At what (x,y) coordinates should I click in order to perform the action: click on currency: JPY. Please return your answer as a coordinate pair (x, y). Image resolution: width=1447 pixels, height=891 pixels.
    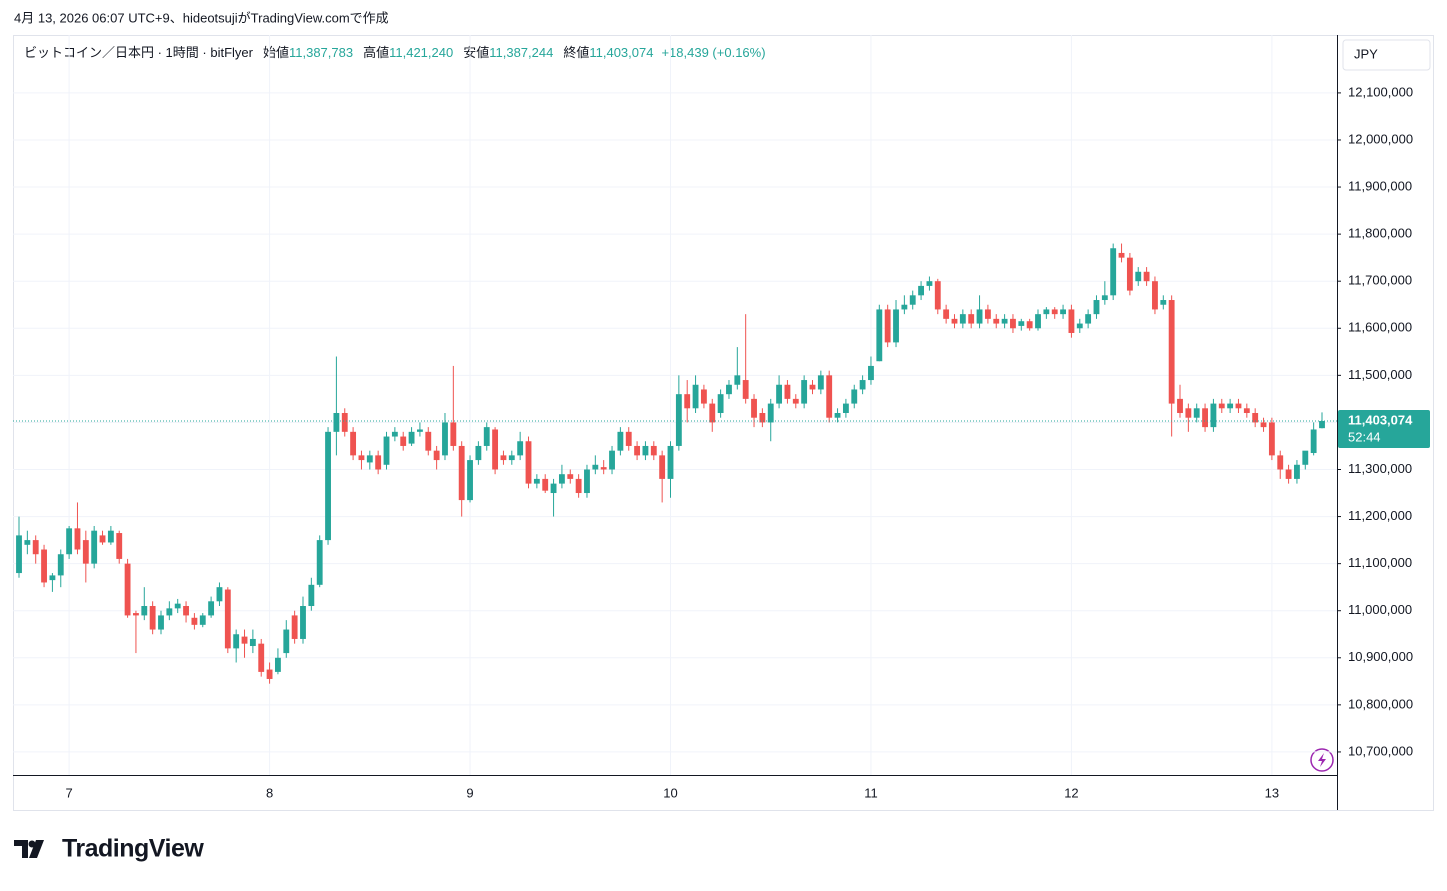
    Looking at the image, I should click on (1366, 53).